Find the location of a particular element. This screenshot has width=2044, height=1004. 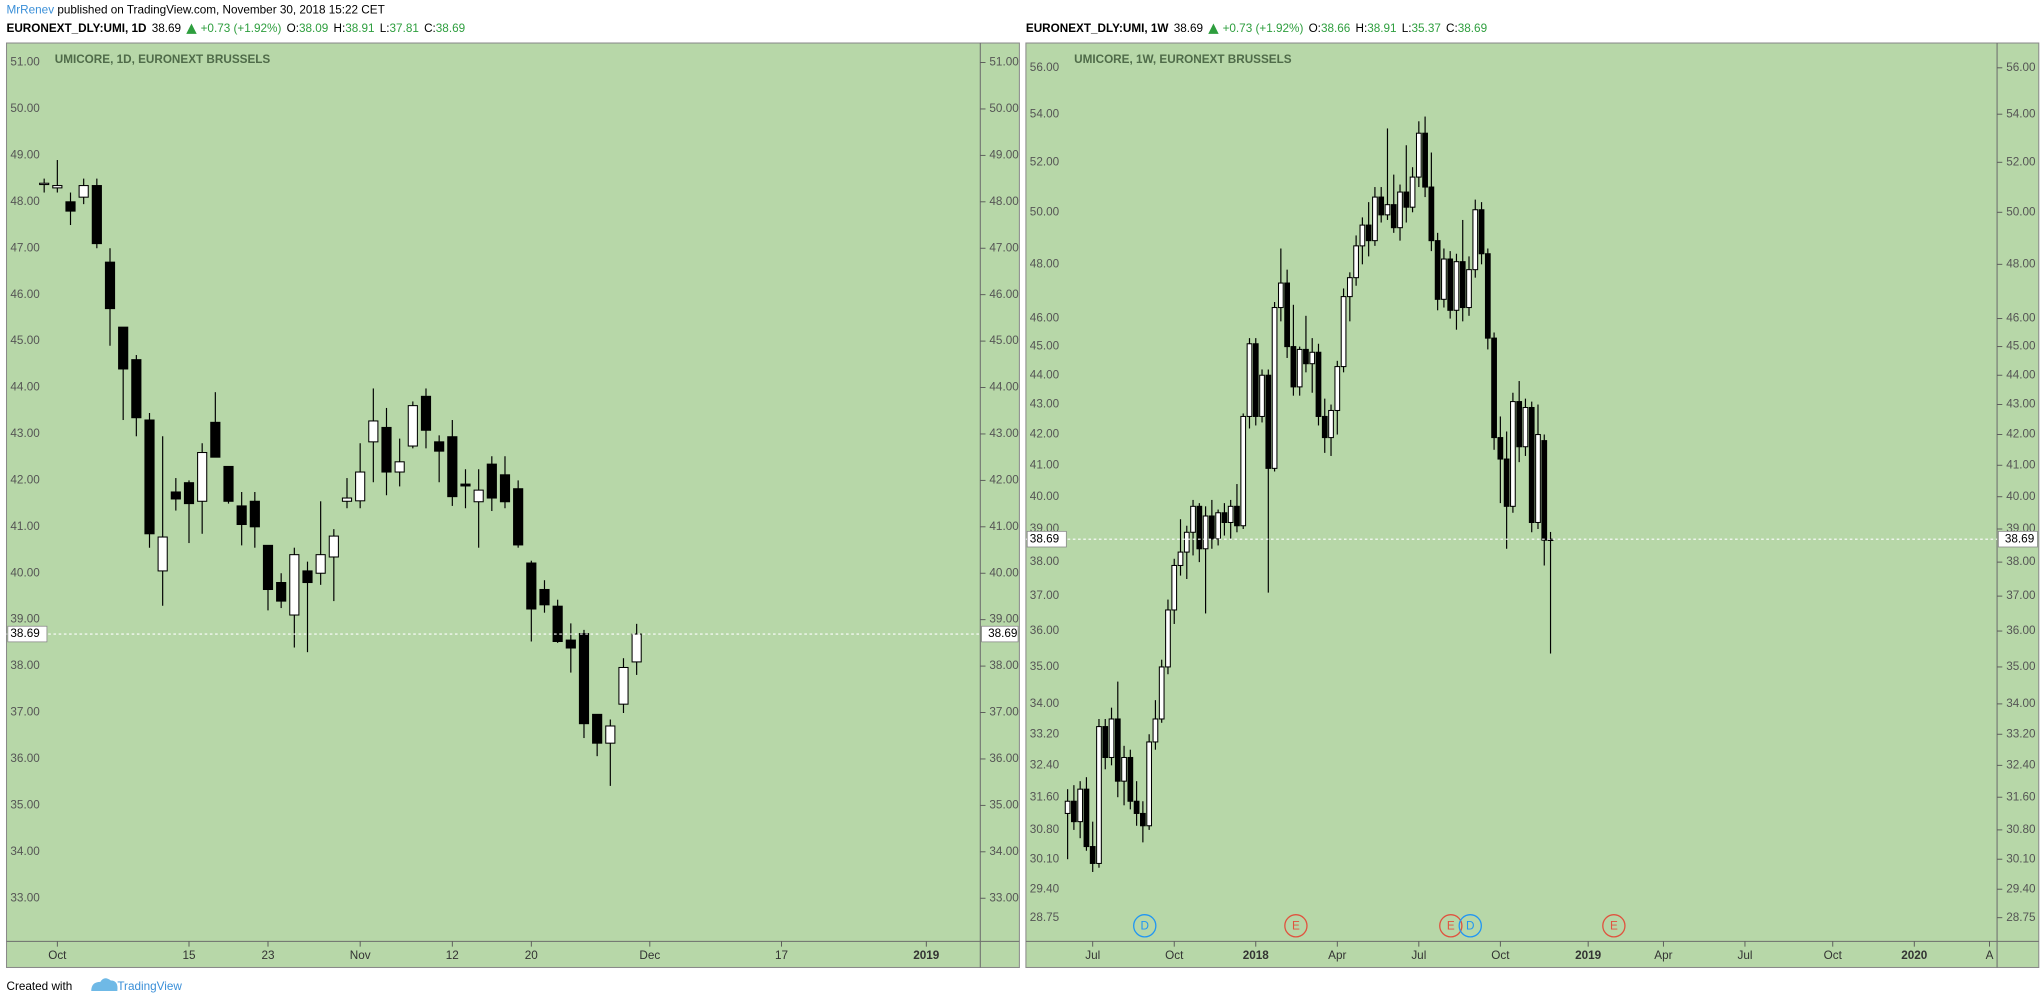

event-marker is located at coordinates (1451, 926).